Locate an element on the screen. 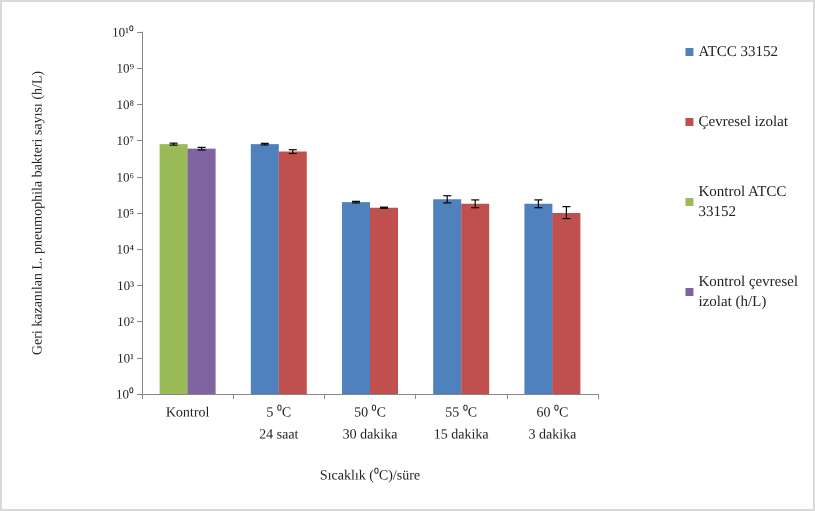 The width and height of the screenshot is (815, 511). y-tick-label: 10⁰ is located at coordinates (125, 394).